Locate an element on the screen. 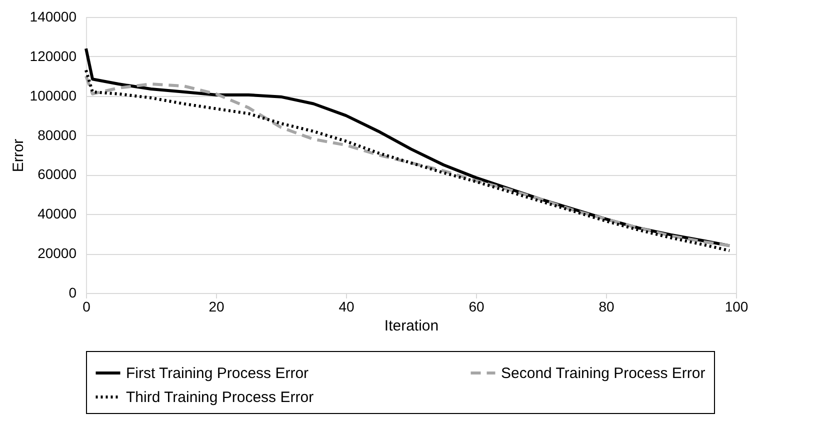 The image size is (814, 440). x-tick-label: 100 is located at coordinates (736, 306).